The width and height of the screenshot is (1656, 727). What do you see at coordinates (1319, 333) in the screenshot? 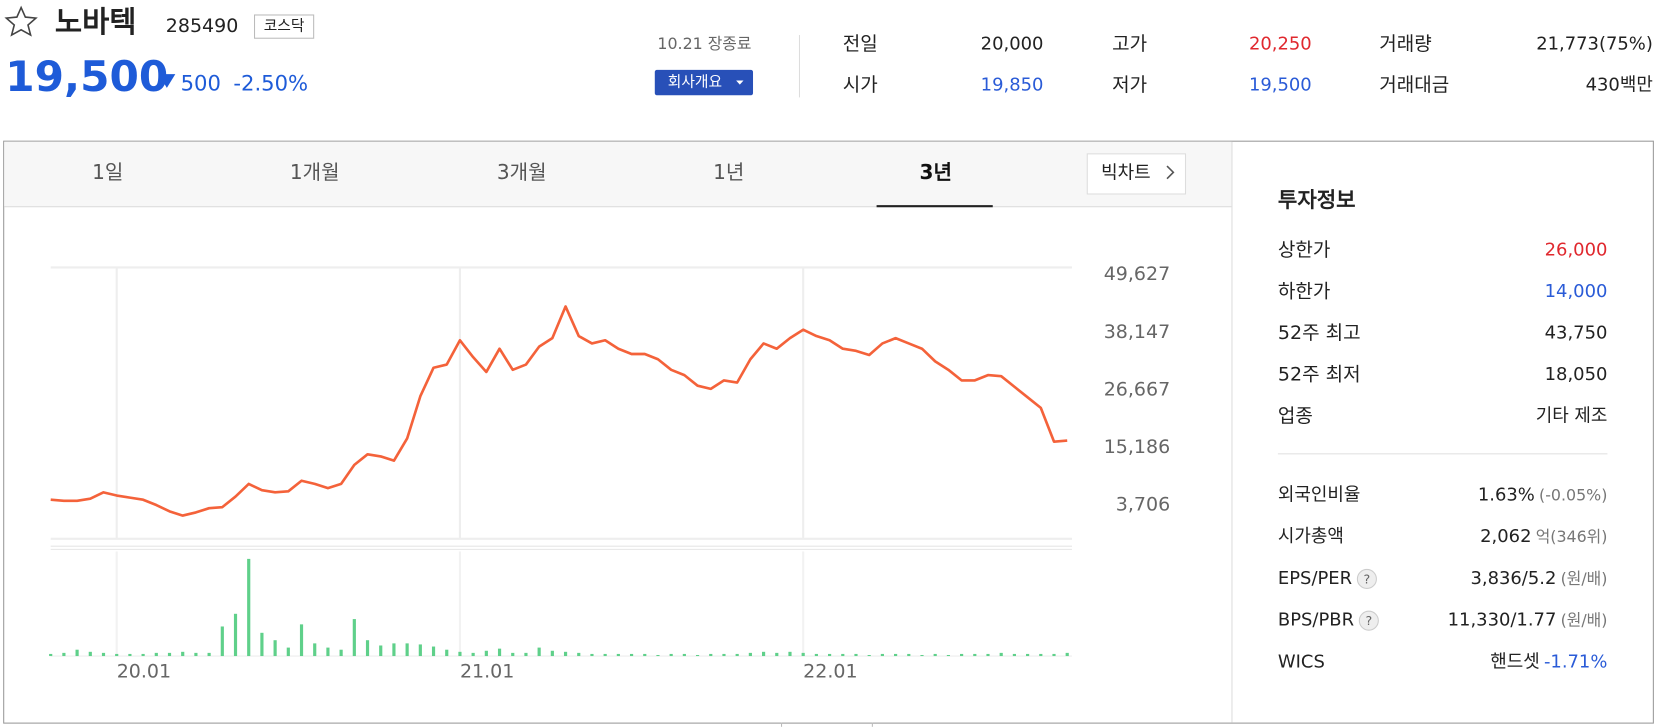
I see `invest-label: 52주 최고` at bounding box center [1319, 333].